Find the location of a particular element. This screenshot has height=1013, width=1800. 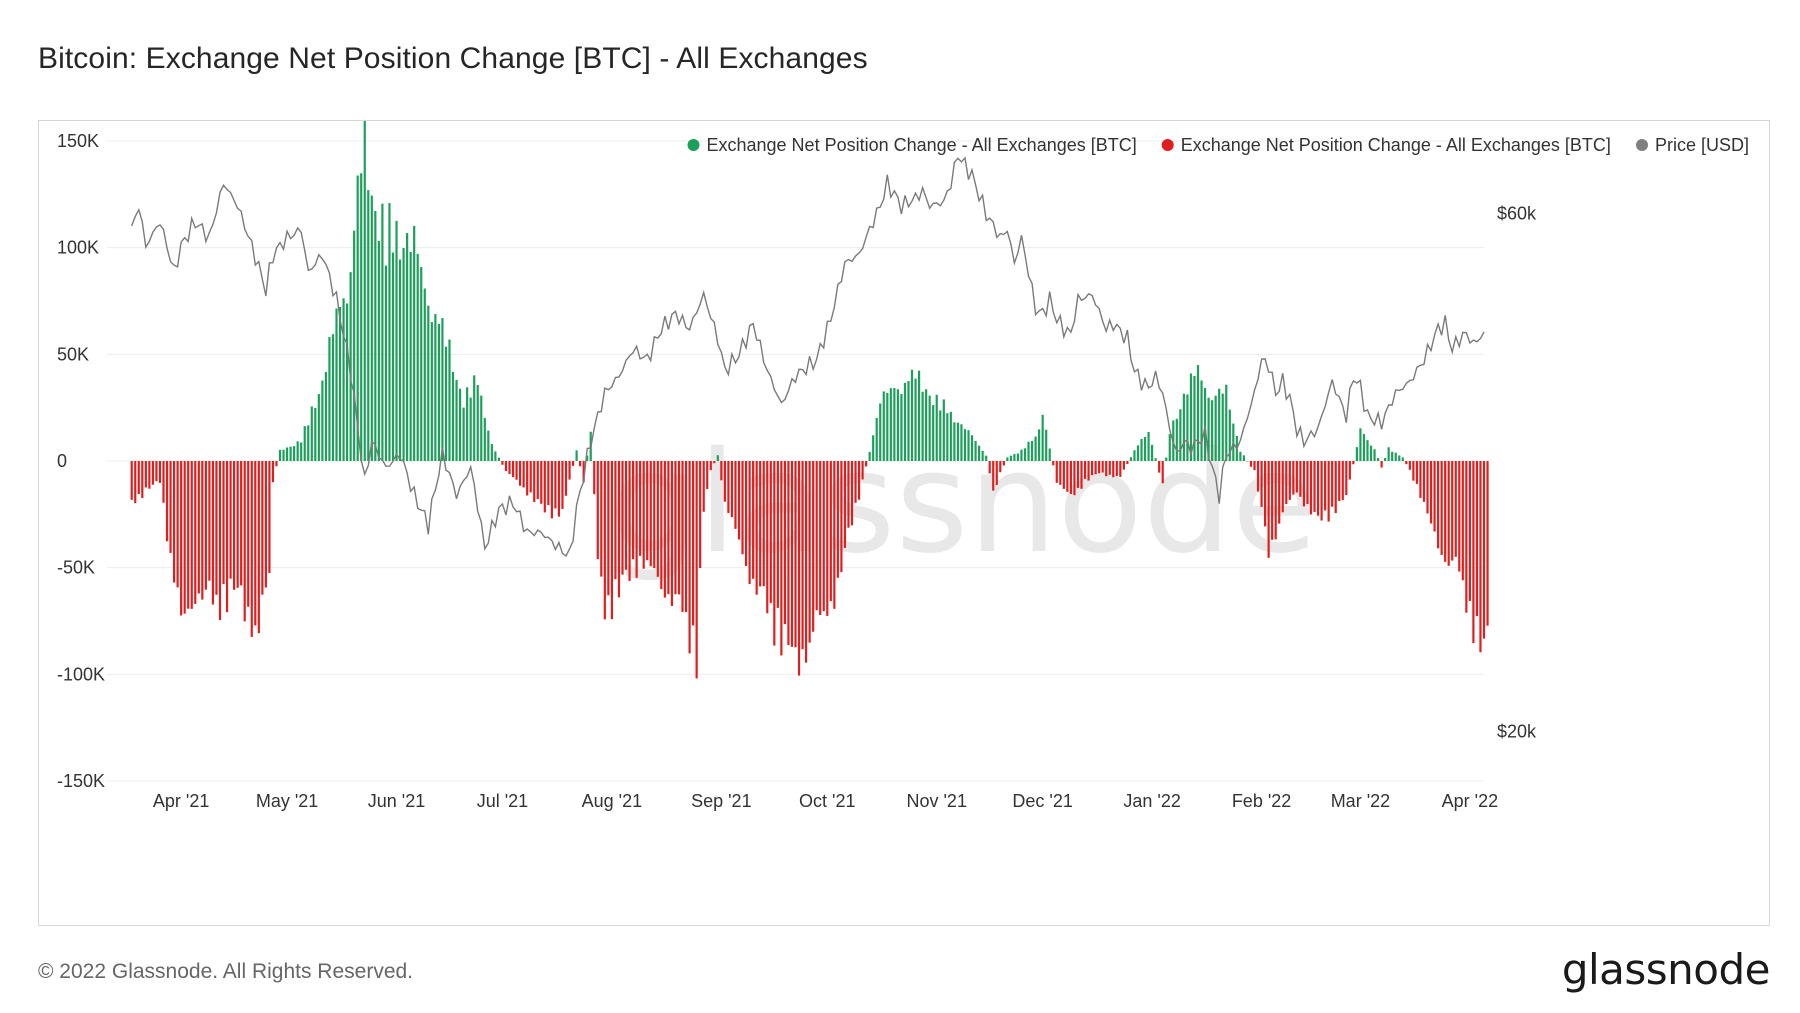

legend-dot-icon is located at coordinates (693, 145).